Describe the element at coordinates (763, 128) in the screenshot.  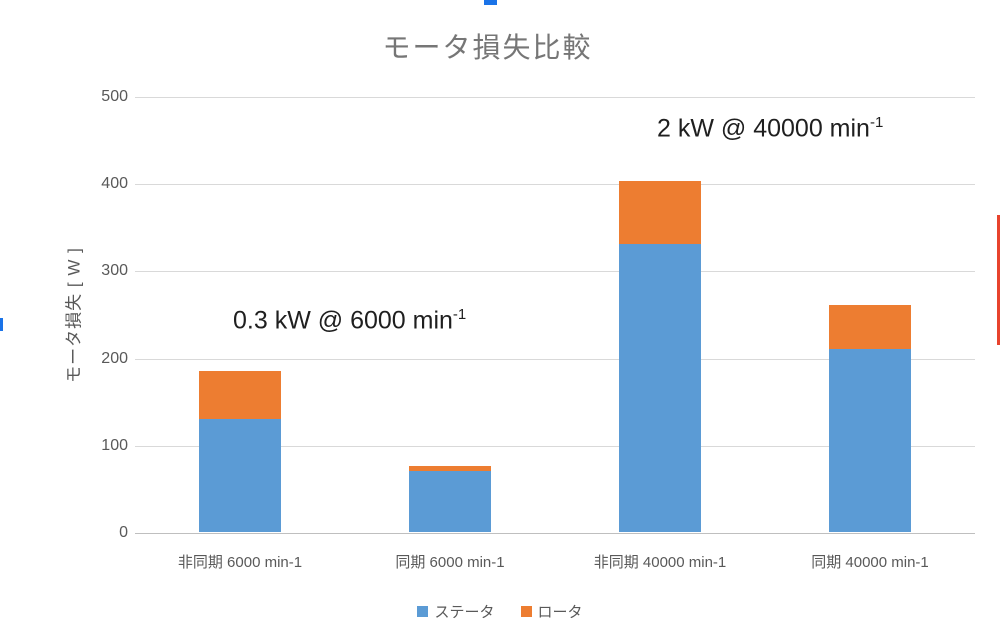
I see `annotation-high-speed-text: 2 kW @ 40000 min` at that location.